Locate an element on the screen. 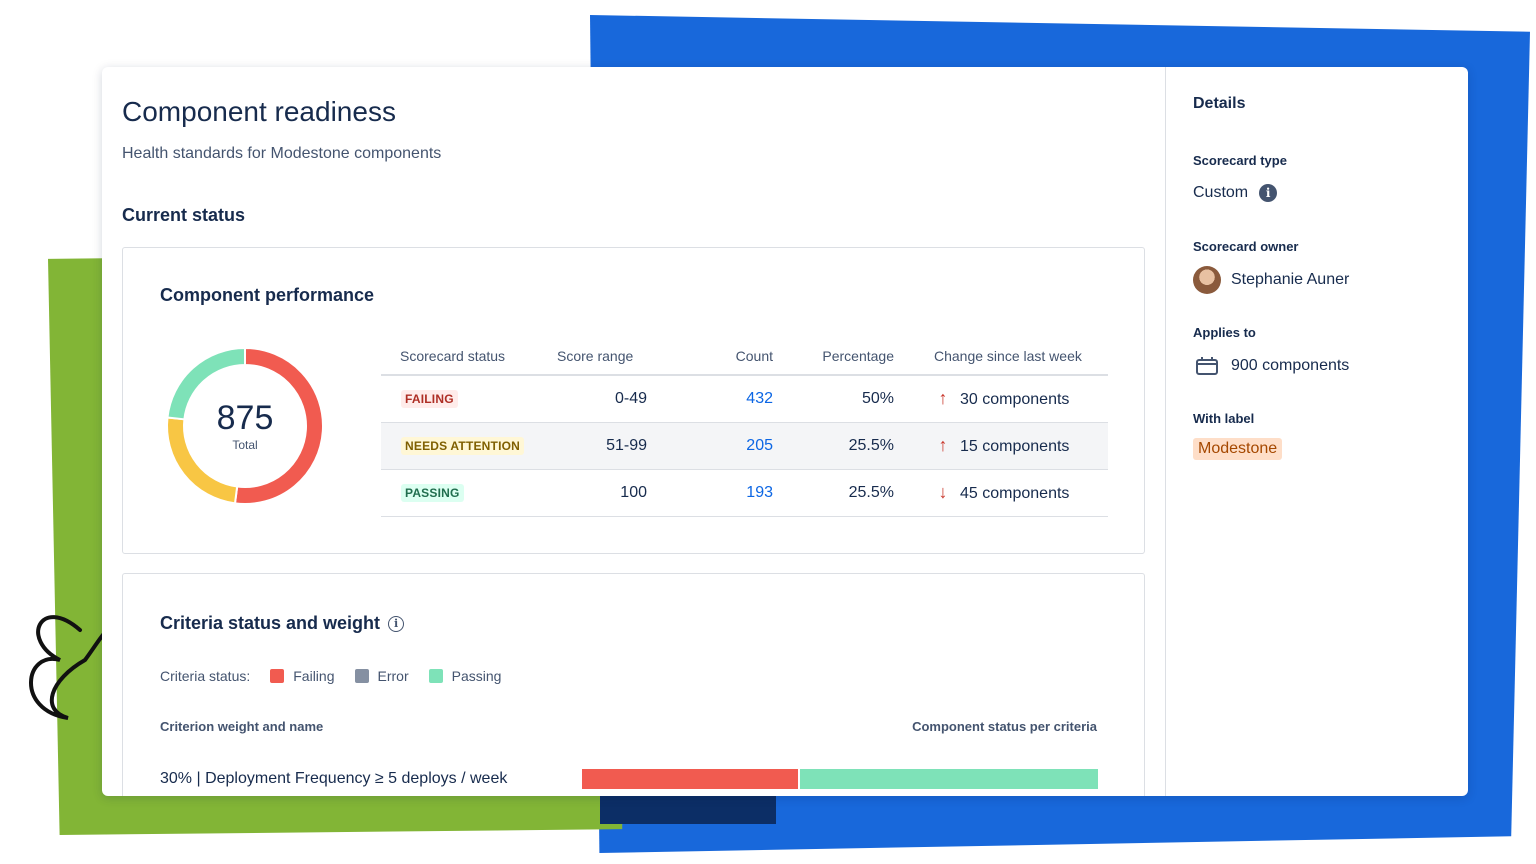 The width and height of the screenshot is (1536, 864). scorecard-owner: Stephanie Auner is located at coordinates (1271, 280).